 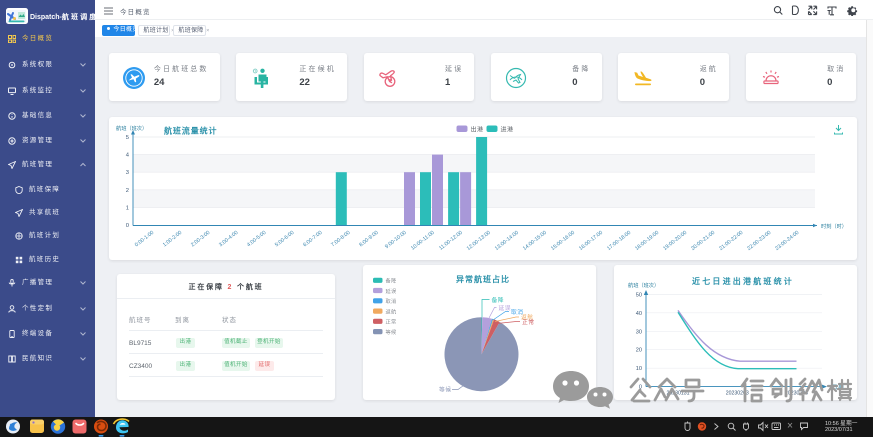 I want to click on svg-text: 4, so click(x=128, y=156).